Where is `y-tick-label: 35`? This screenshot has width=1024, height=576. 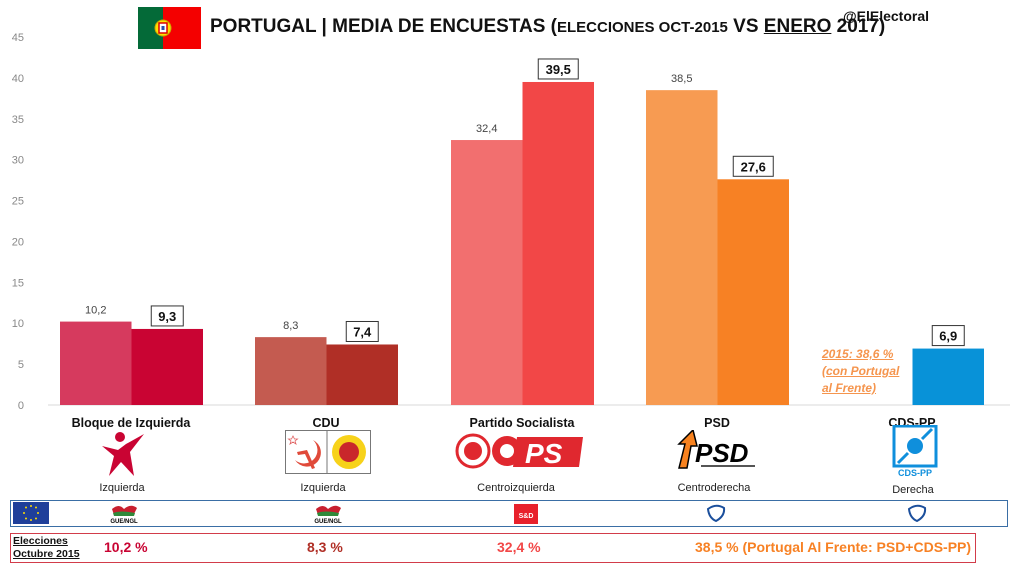
y-tick-label: 35 is located at coordinates (18, 120).